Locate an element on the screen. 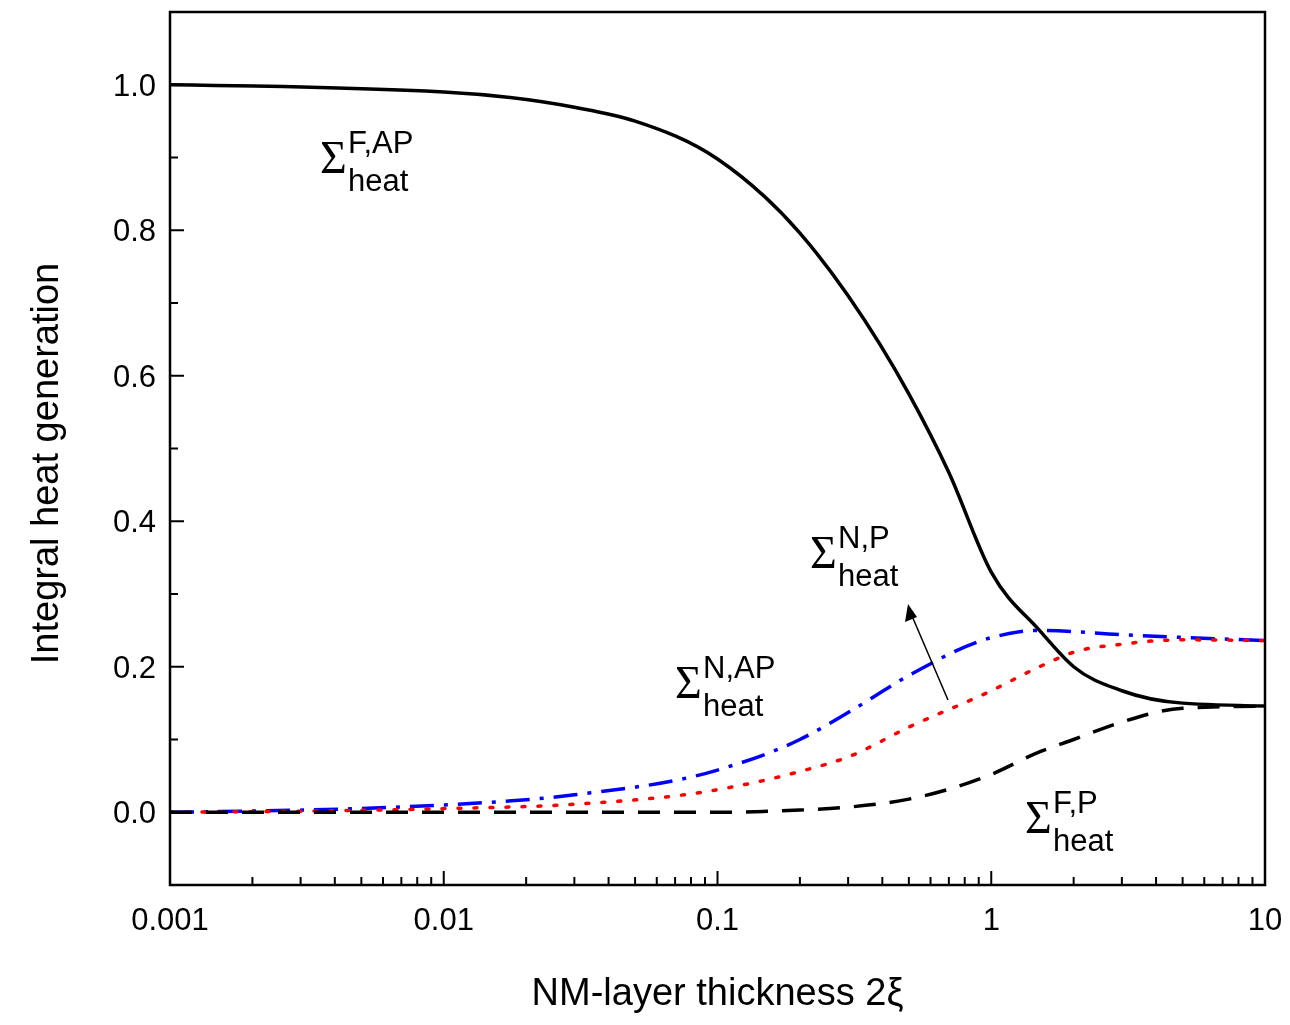 Image resolution: width=1290 pixels, height=1025 pixels. y-tick-label: 0.0 is located at coordinates (134, 813).